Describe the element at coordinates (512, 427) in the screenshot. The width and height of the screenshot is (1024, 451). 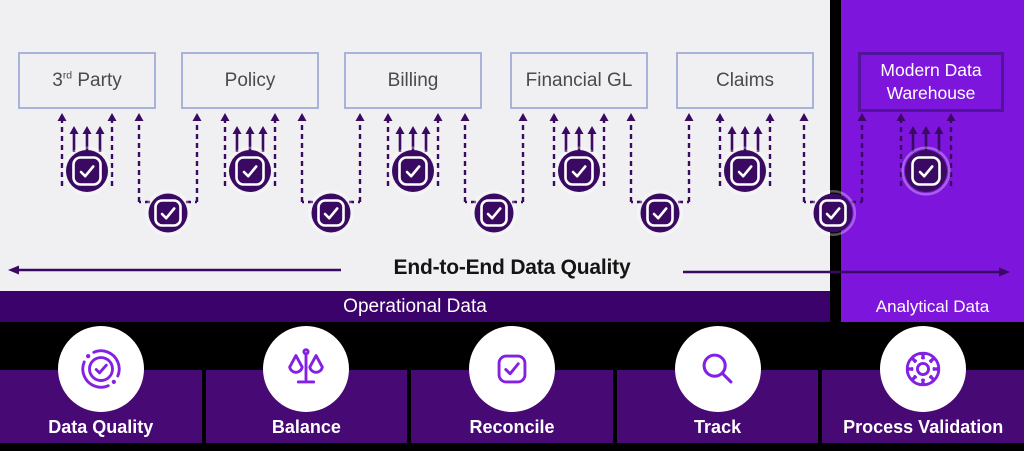
I see `panel-label: Reconcile` at that location.